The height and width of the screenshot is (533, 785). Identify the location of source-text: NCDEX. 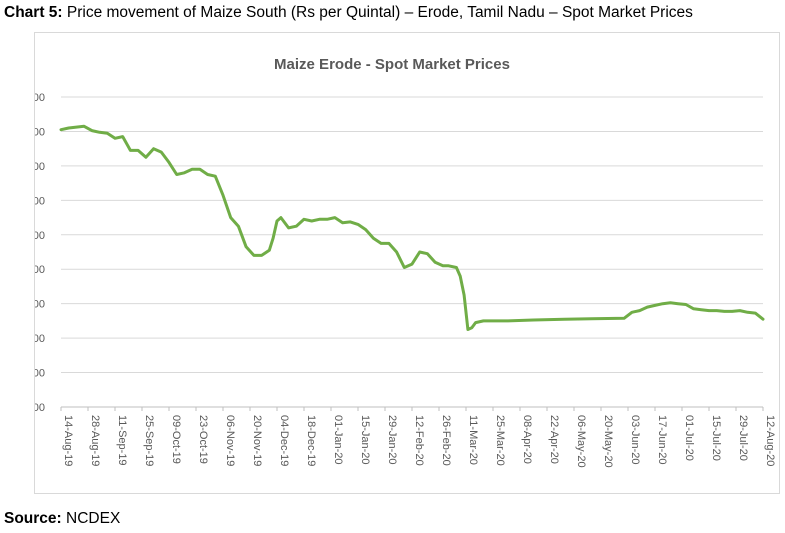
(91, 518).